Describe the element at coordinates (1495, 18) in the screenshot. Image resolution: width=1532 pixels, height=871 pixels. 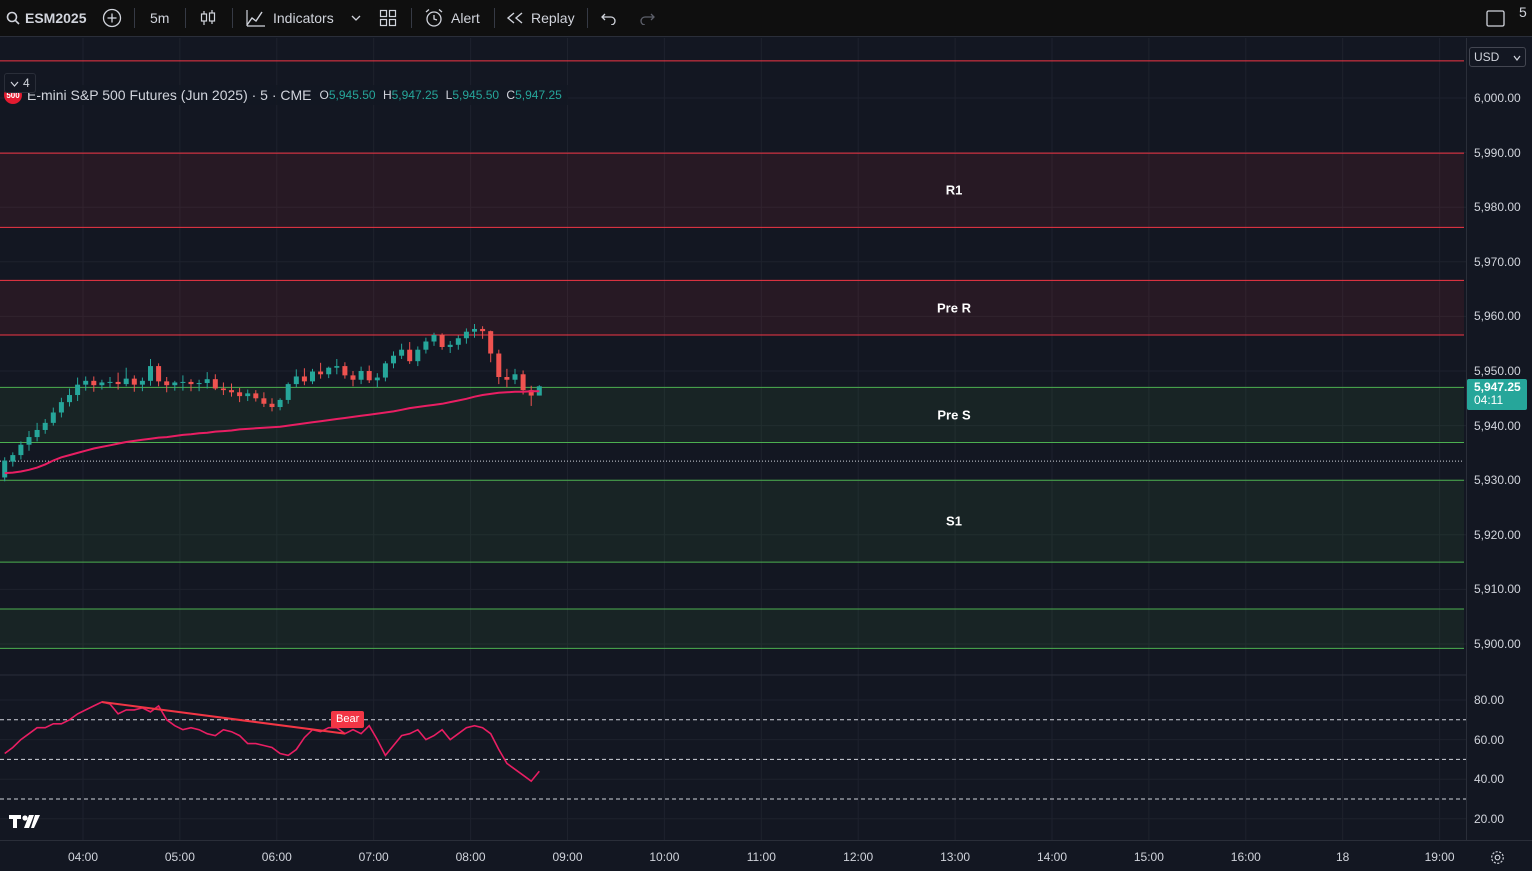
I see `fullscreen-button` at that location.